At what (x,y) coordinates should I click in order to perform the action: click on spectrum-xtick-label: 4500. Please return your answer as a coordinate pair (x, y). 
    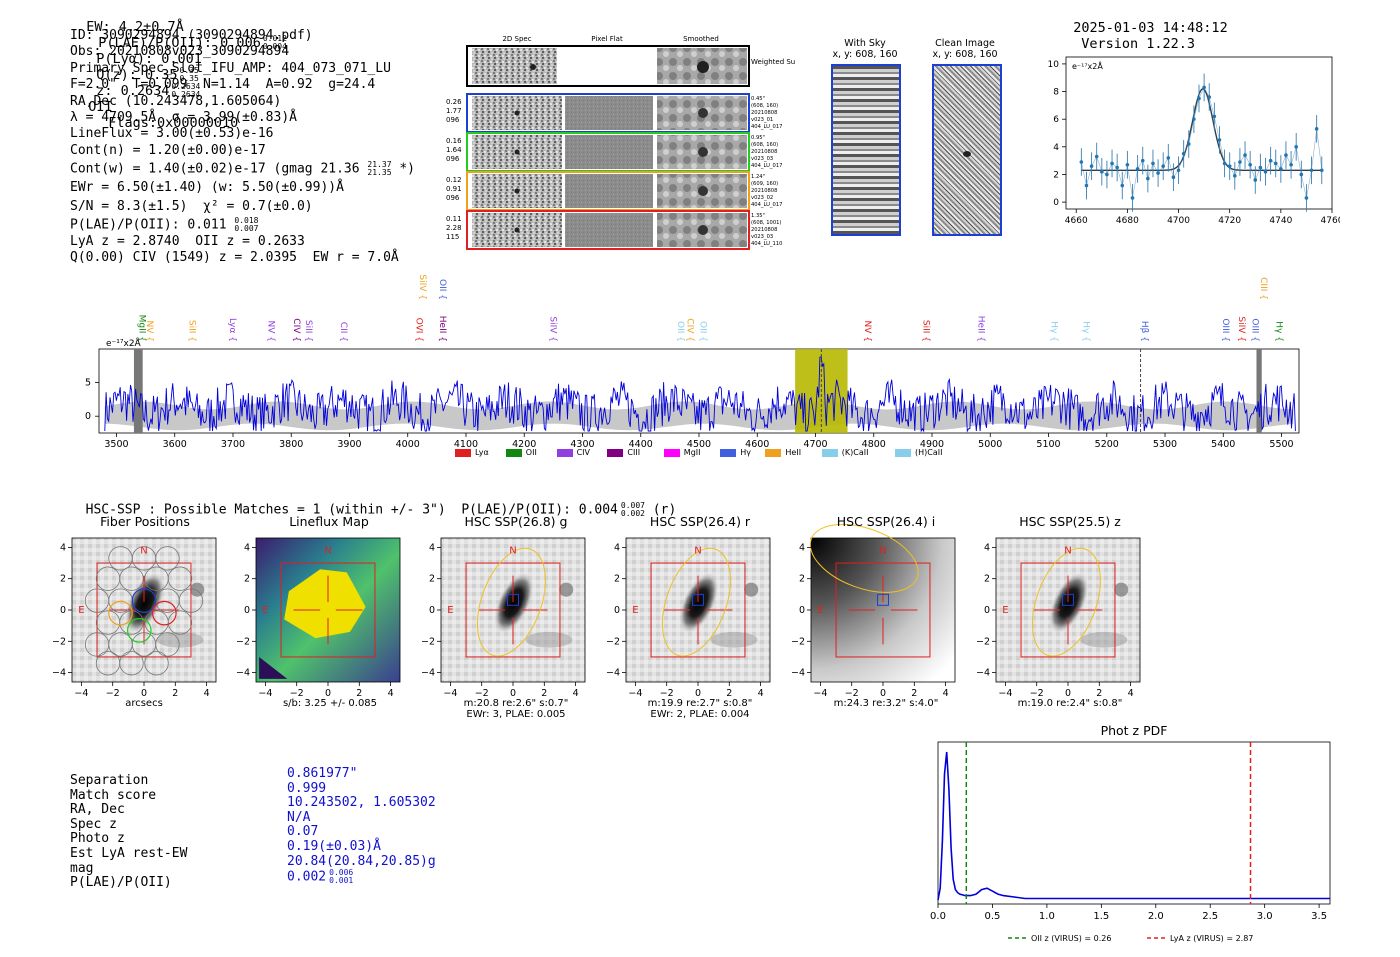
    Looking at the image, I should click on (699, 444).